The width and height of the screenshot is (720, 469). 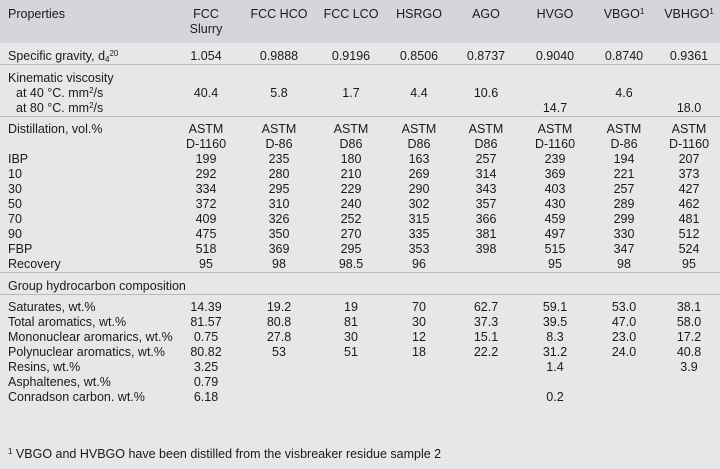 What do you see at coordinates (206, 174) in the screenshot?
I see `table-cell: 292` at bounding box center [206, 174].